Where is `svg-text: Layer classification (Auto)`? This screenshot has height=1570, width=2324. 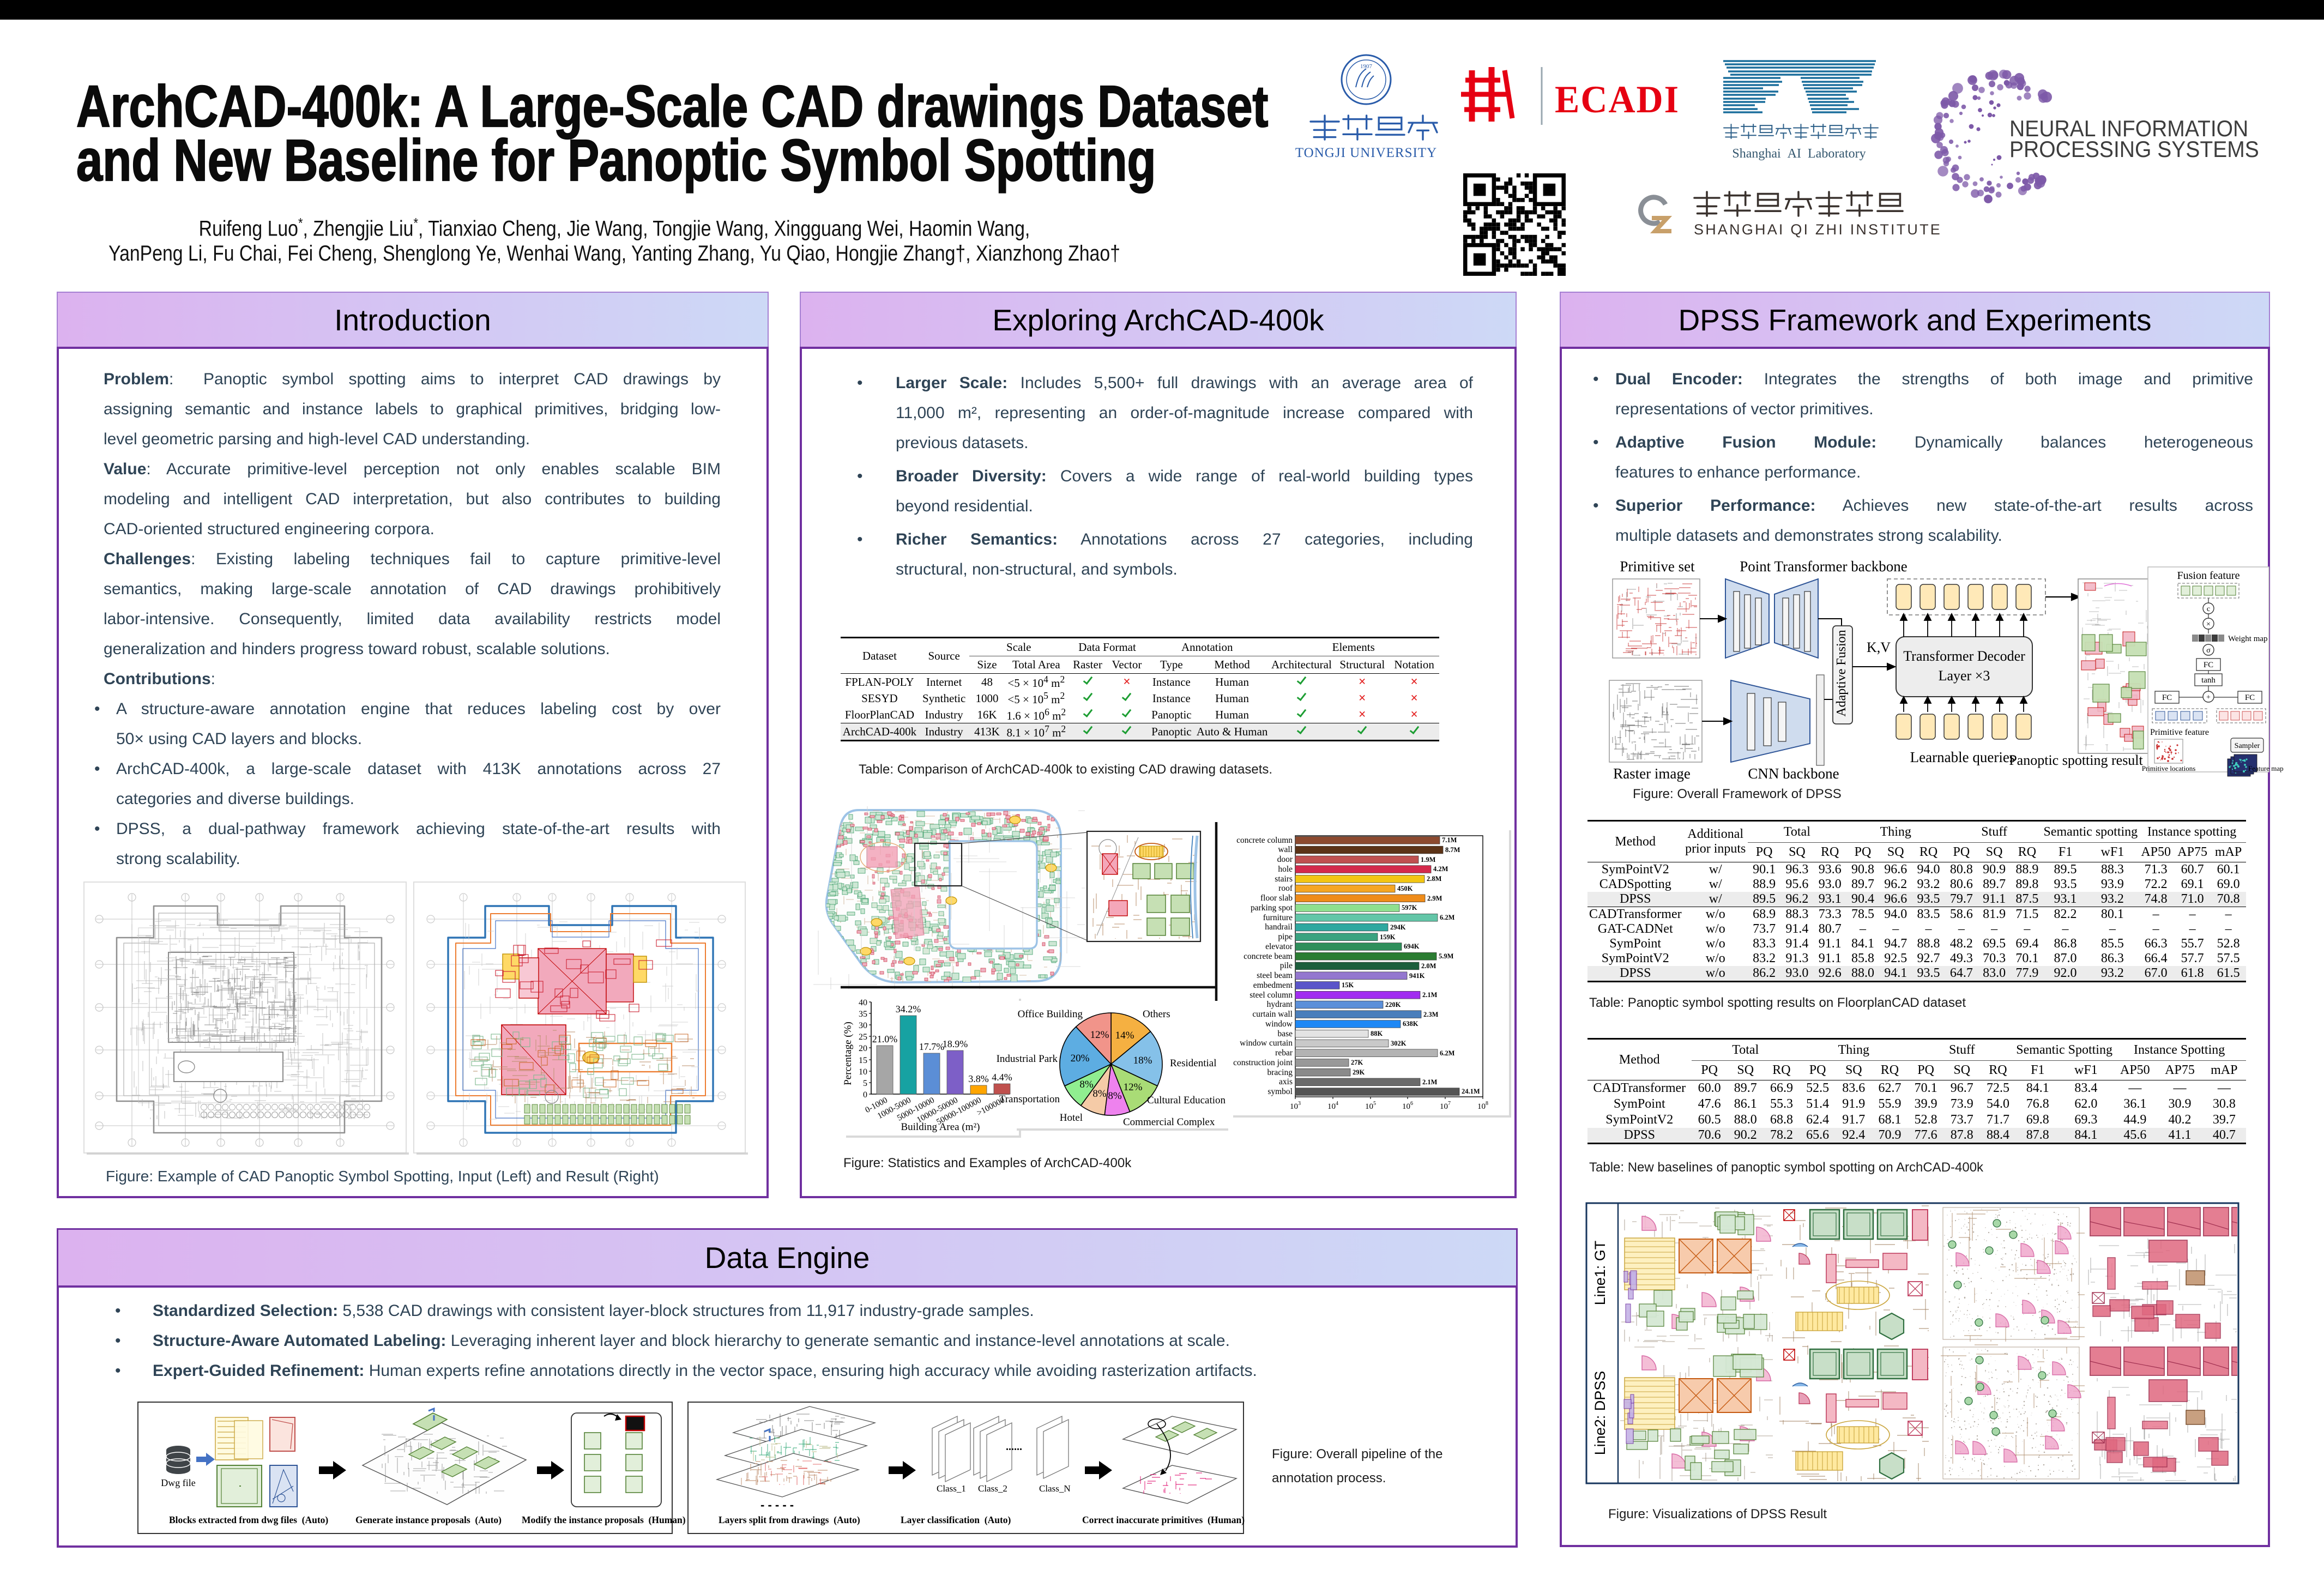 svg-text: Layer classification (Auto) is located at coordinates (956, 1519).